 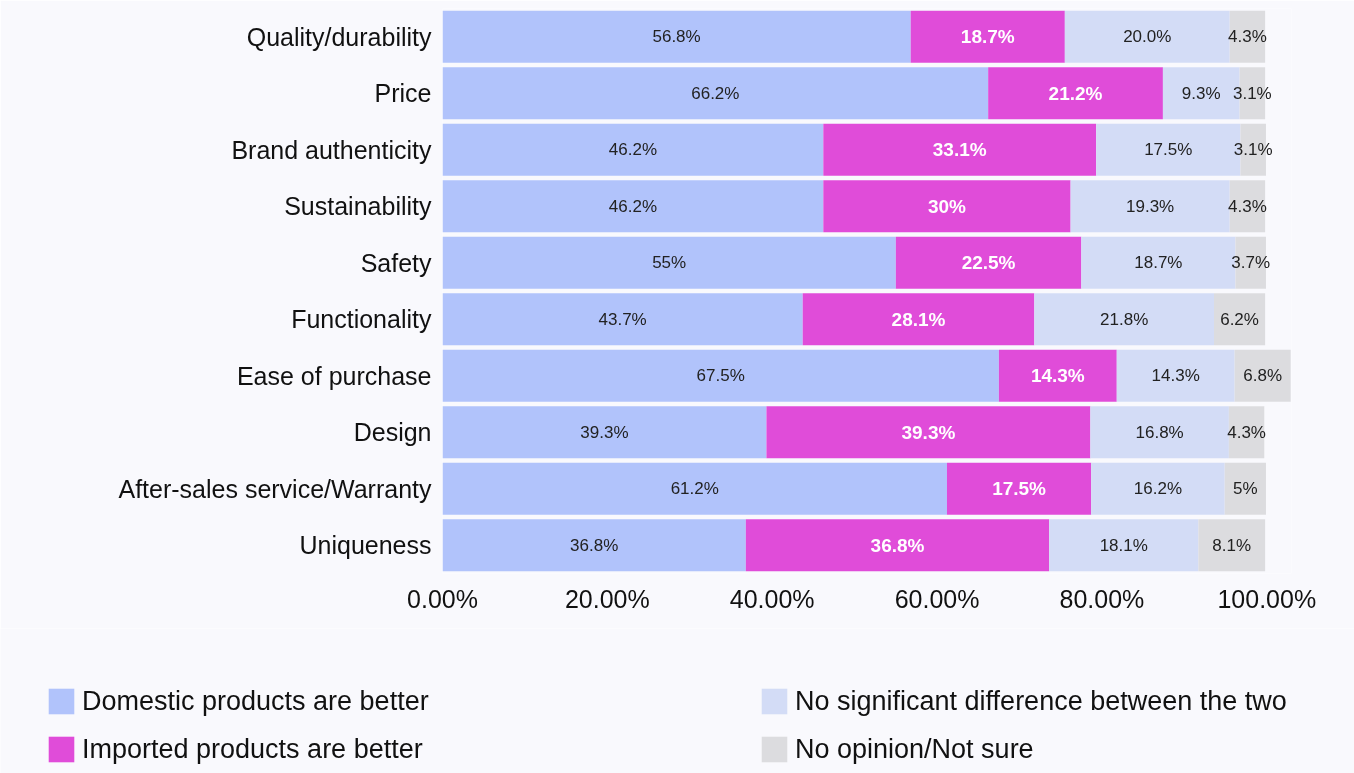 I want to click on data-label: 67.5%, so click(x=720, y=376).